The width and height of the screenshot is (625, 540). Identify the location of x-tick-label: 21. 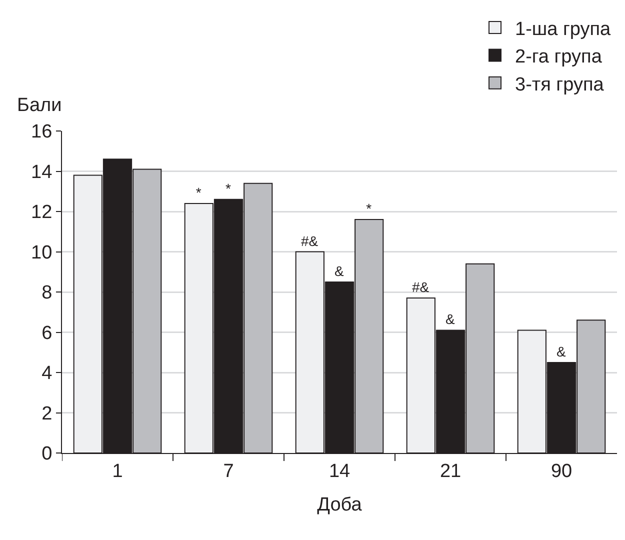
(451, 471).